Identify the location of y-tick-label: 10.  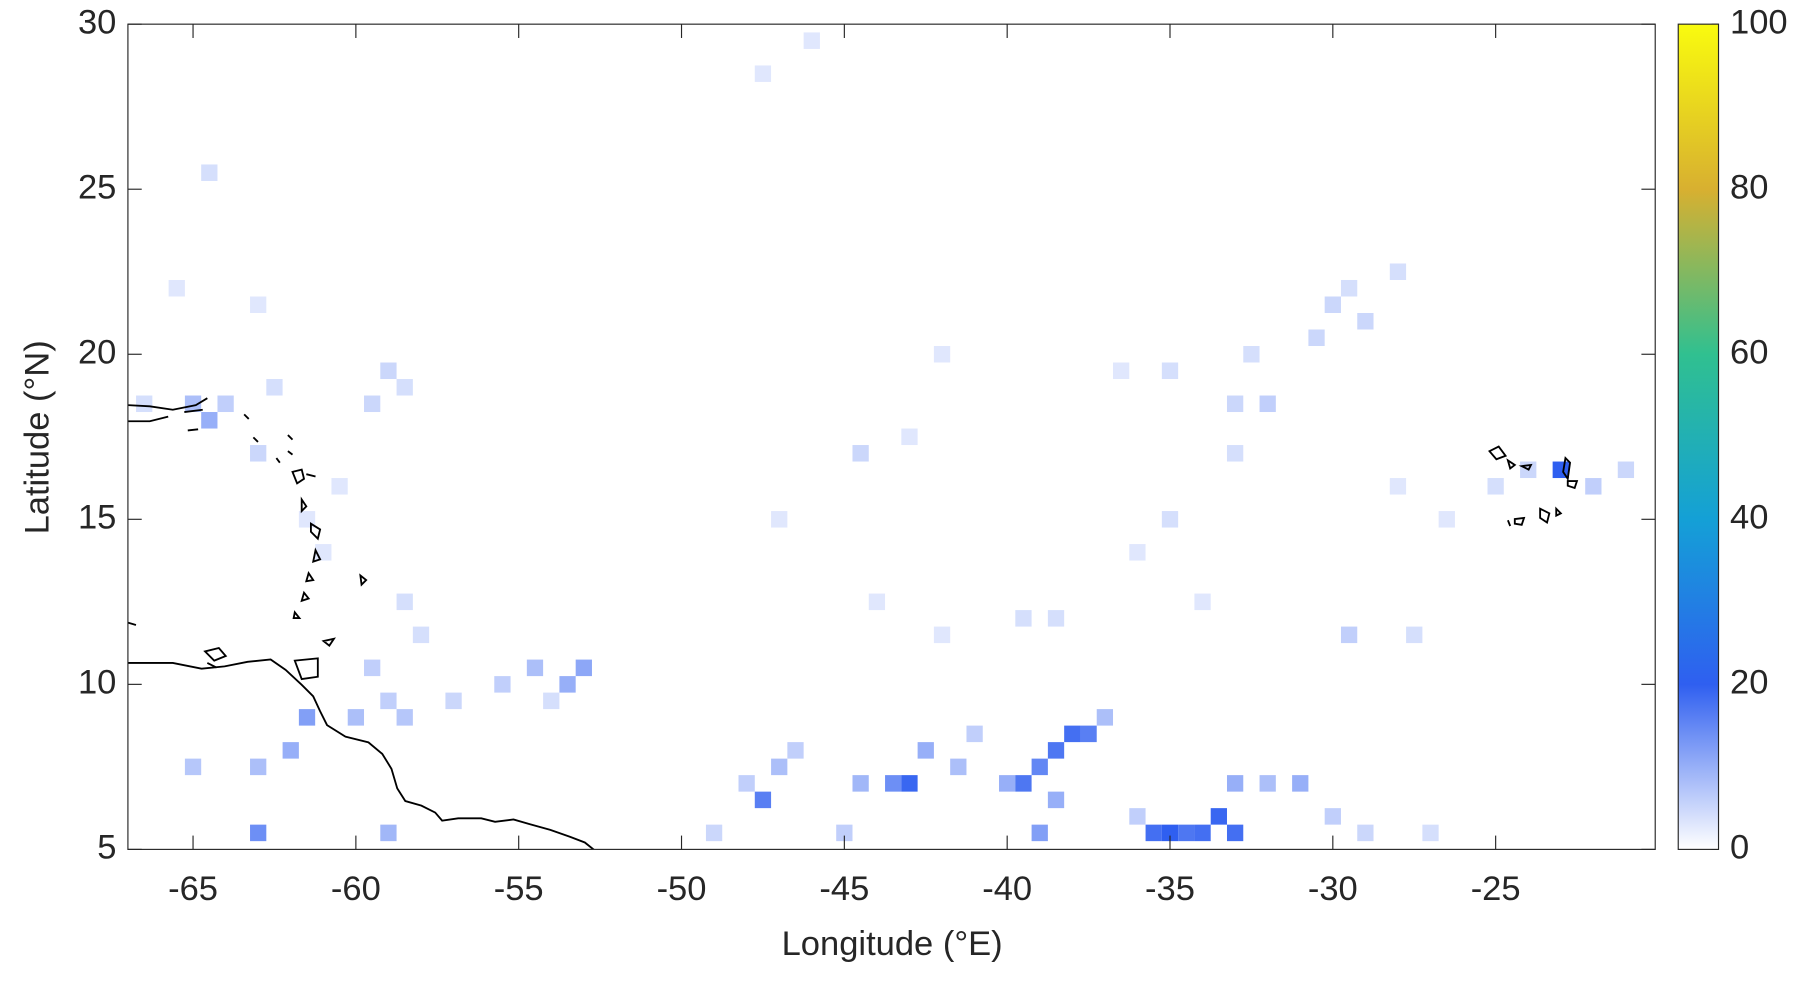
(97, 682).